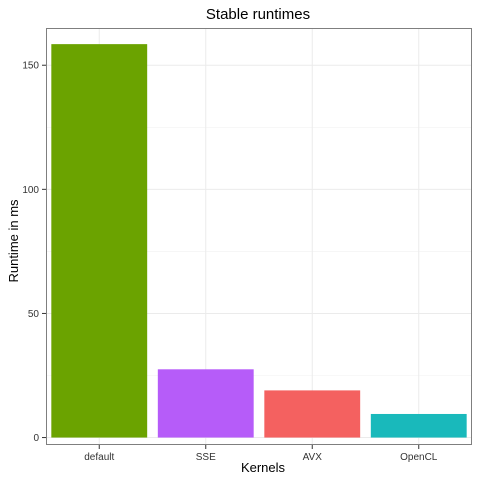 The image size is (480, 480). Describe the element at coordinates (261, 454) in the screenshot. I see `x-axis-ticks: default SSE AVX OpenCL` at that location.